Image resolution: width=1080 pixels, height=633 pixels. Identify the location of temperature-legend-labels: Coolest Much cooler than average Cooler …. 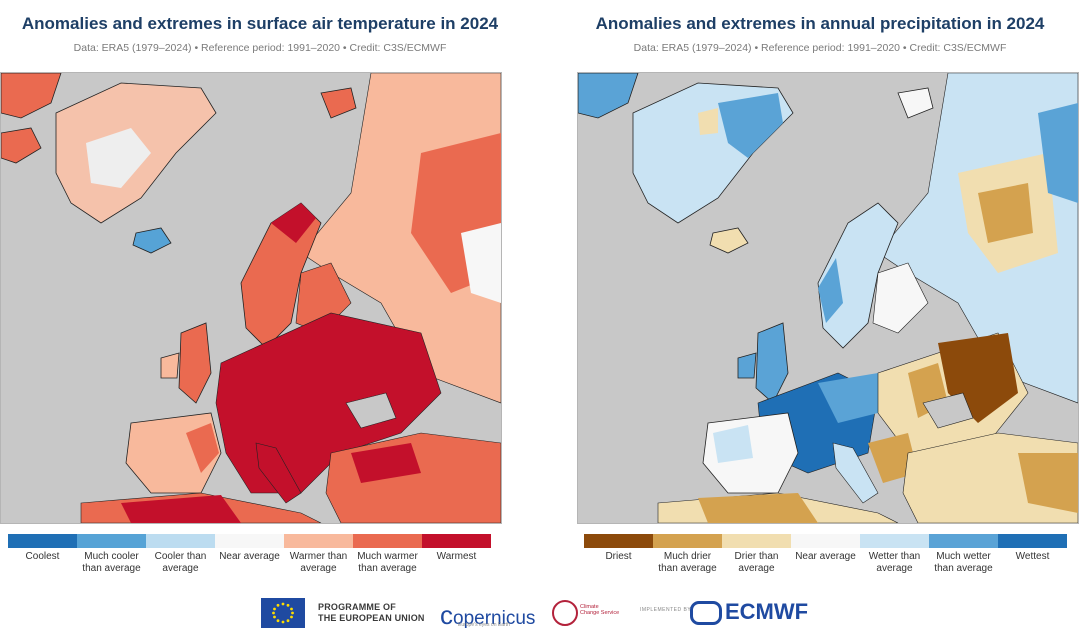
(249, 563).